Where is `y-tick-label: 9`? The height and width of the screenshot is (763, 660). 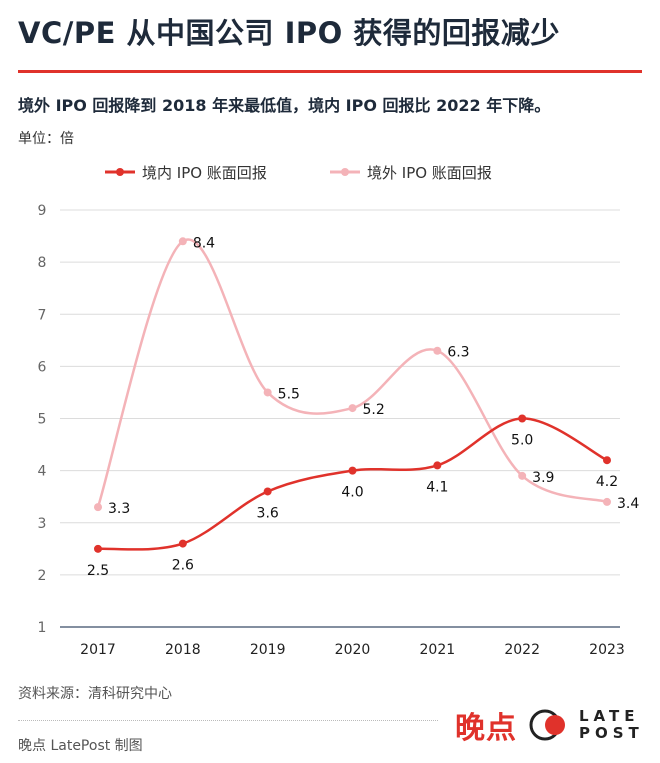
y-tick-label: 9 is located at coordinates (42, 211).